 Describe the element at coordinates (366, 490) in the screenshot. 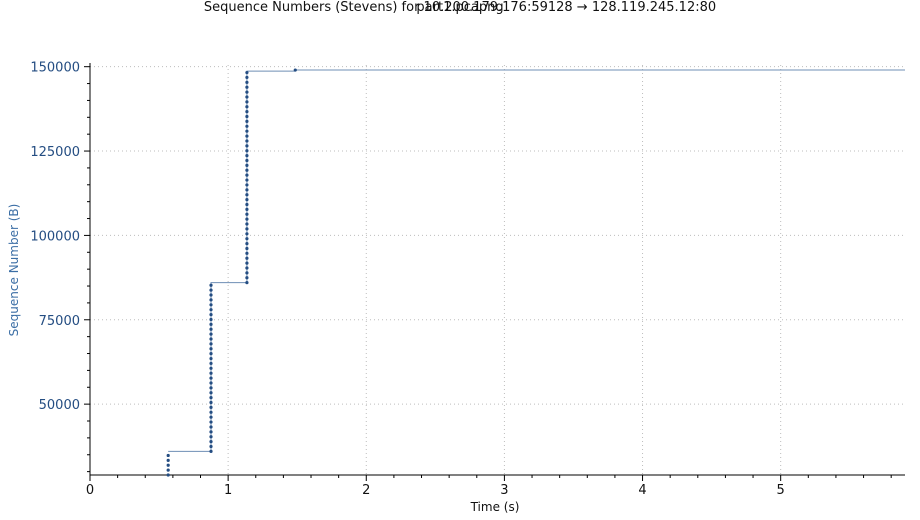

I see `x-tick-label: 2` at that location.